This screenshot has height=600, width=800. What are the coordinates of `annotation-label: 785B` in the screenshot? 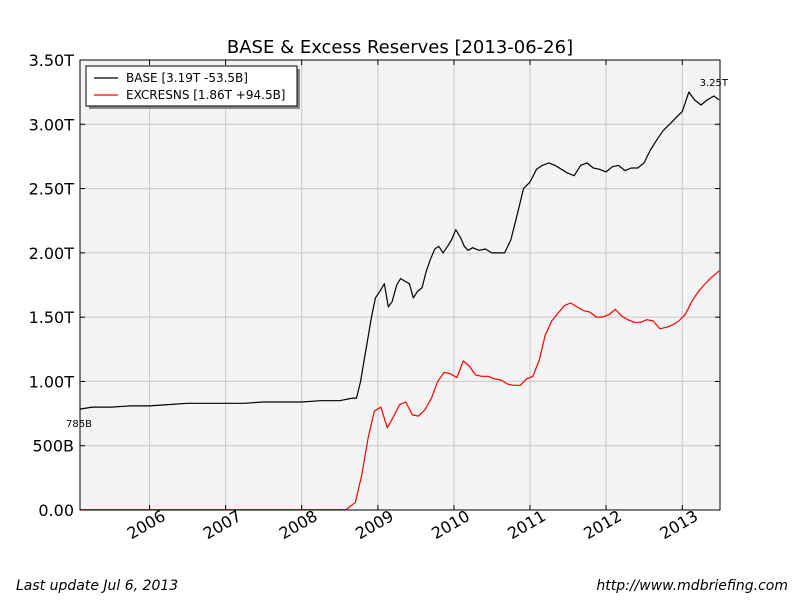 It's located at (79, 424).